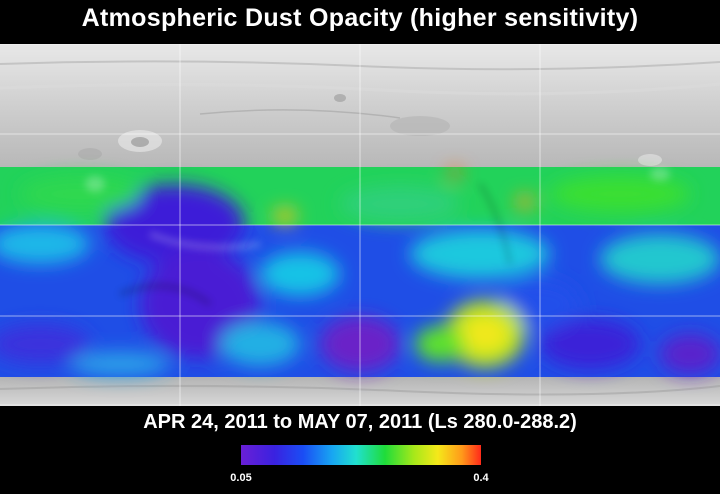 The height and width of the screenshot is (494, 720). Describe the element at coordinates (481, 478) in the screenshot. I see `colorbar-max-label: 0.4` at that location.